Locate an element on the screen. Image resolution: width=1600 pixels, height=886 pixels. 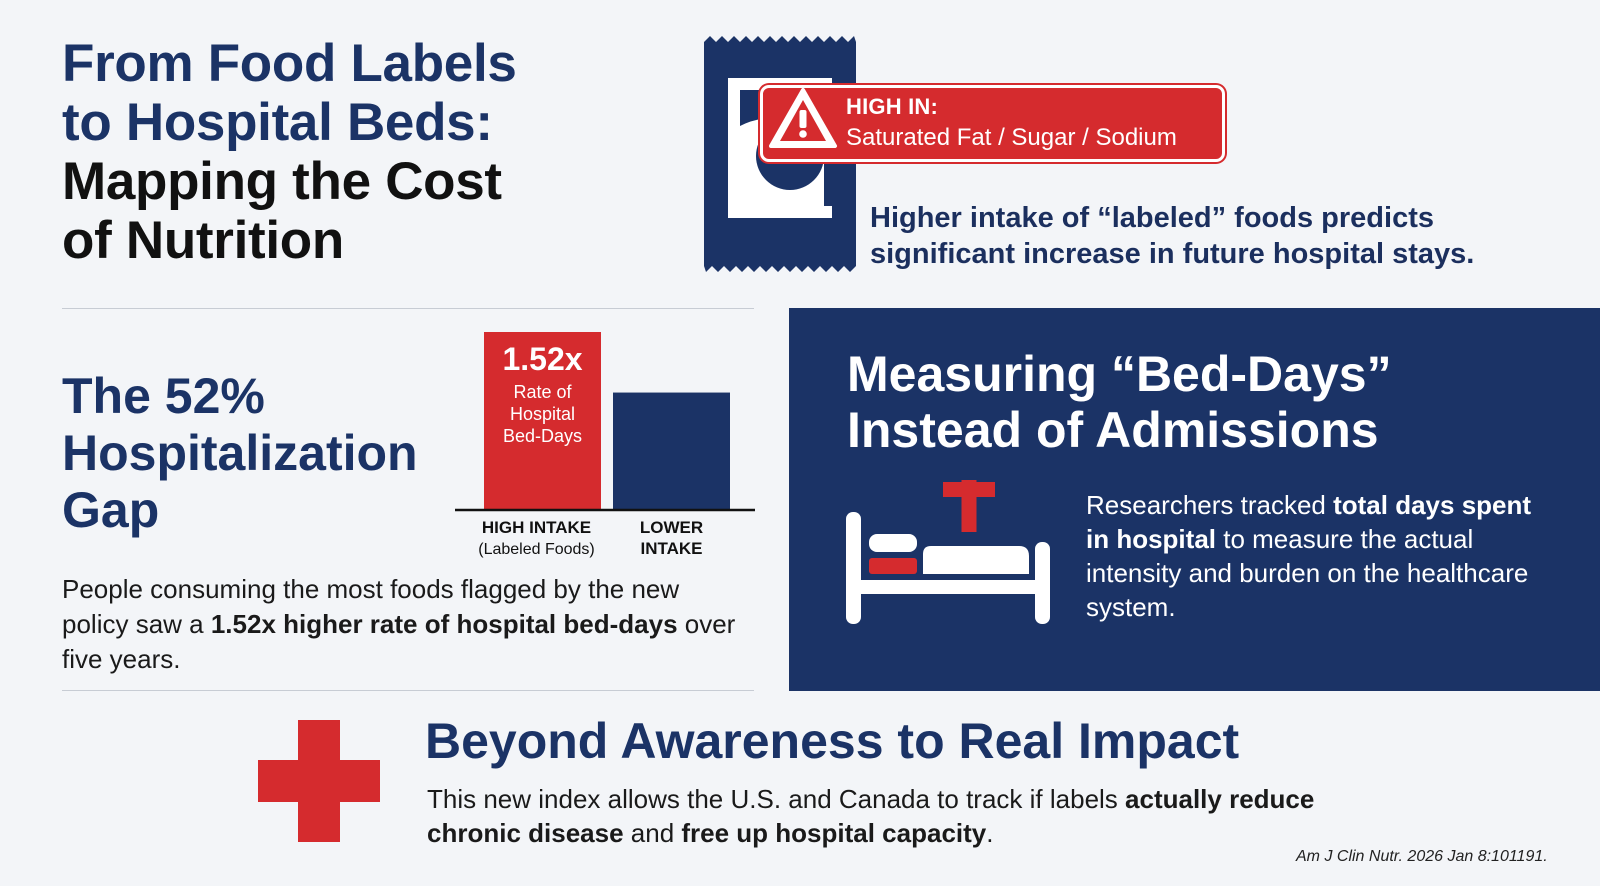
gap-section-title: The 52% Hospitalization Gap is located at coordinates (272, 453).